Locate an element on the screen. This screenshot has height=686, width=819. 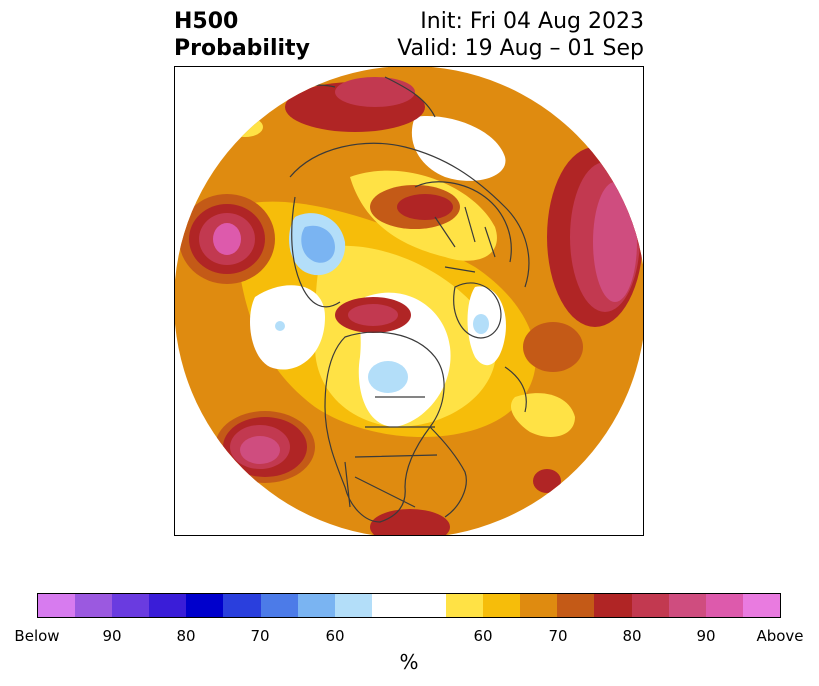
colorbar is located at coordinates (409, 605).